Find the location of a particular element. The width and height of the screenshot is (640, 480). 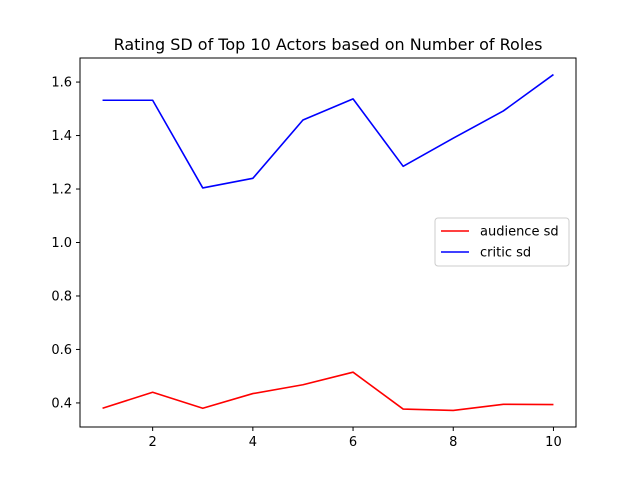

y-tick-label: 0.4 is located at coordinates (61, 403).